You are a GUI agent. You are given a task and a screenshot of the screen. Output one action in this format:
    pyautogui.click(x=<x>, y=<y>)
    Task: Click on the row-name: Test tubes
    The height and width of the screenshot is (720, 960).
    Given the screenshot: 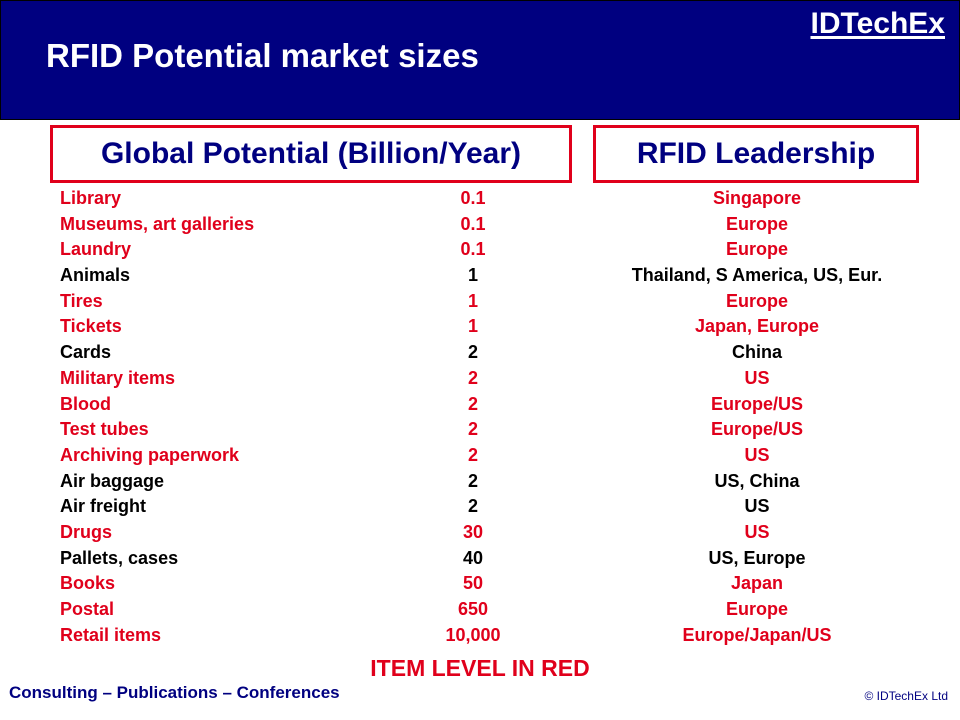 What is the action you would take?
    pyautogui.click(x=104, y=429)
    